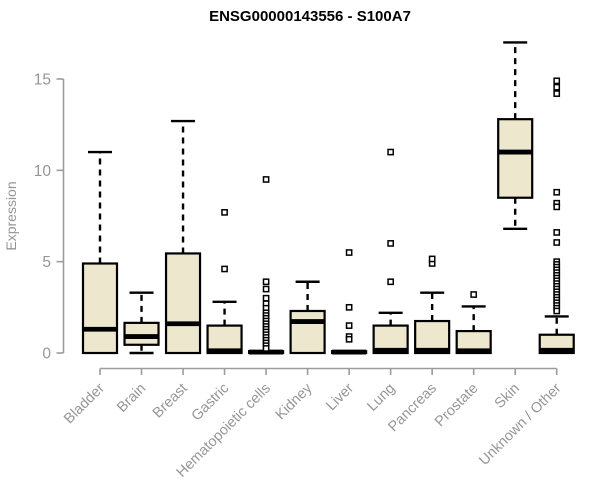 This screenshot has height=500, width=600. Describe the element at coordinates (42, 79) in the screenshot. I see `y-tick-label: 15` at that location.